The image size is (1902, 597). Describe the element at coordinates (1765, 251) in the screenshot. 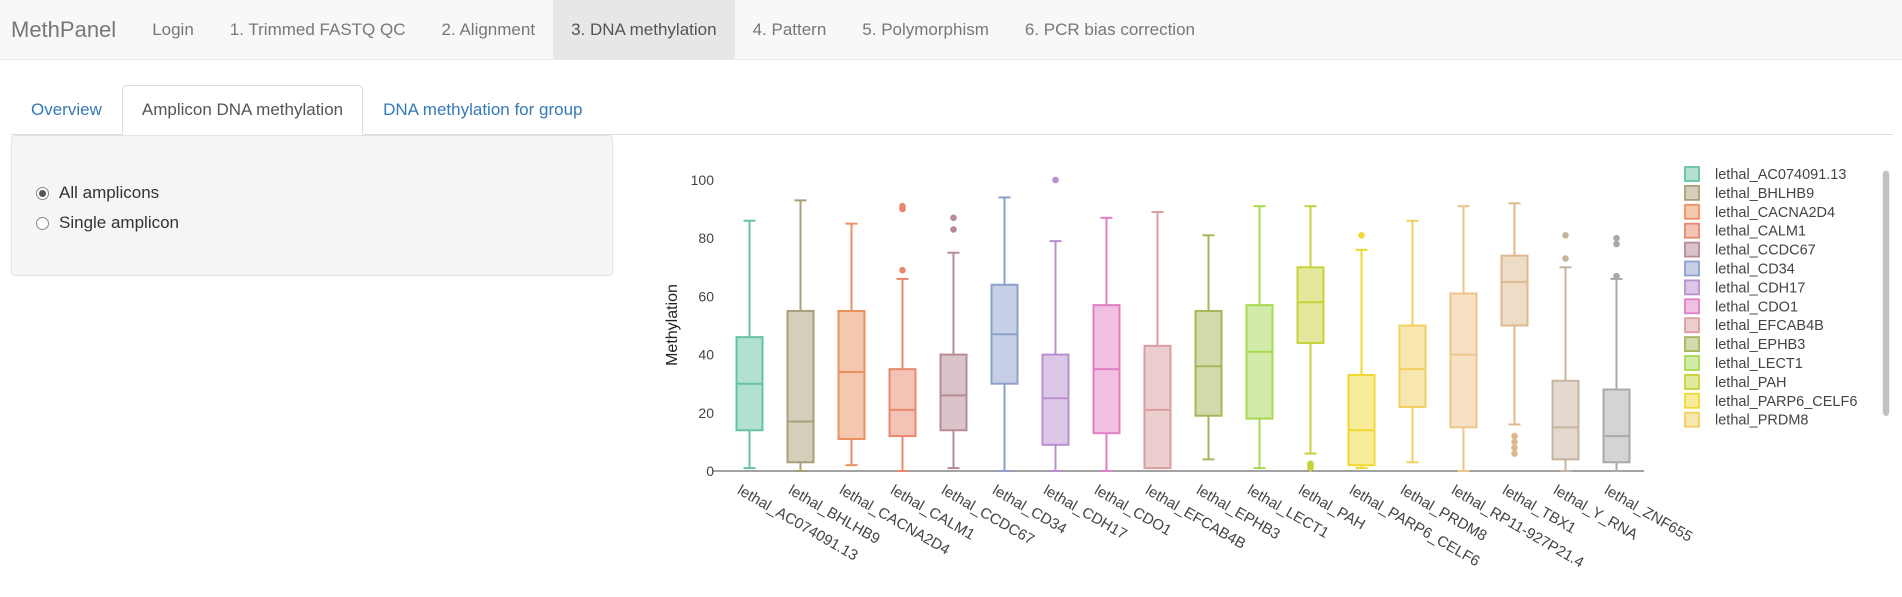

I see `legend-label: lethal_CCDC67` at that location.